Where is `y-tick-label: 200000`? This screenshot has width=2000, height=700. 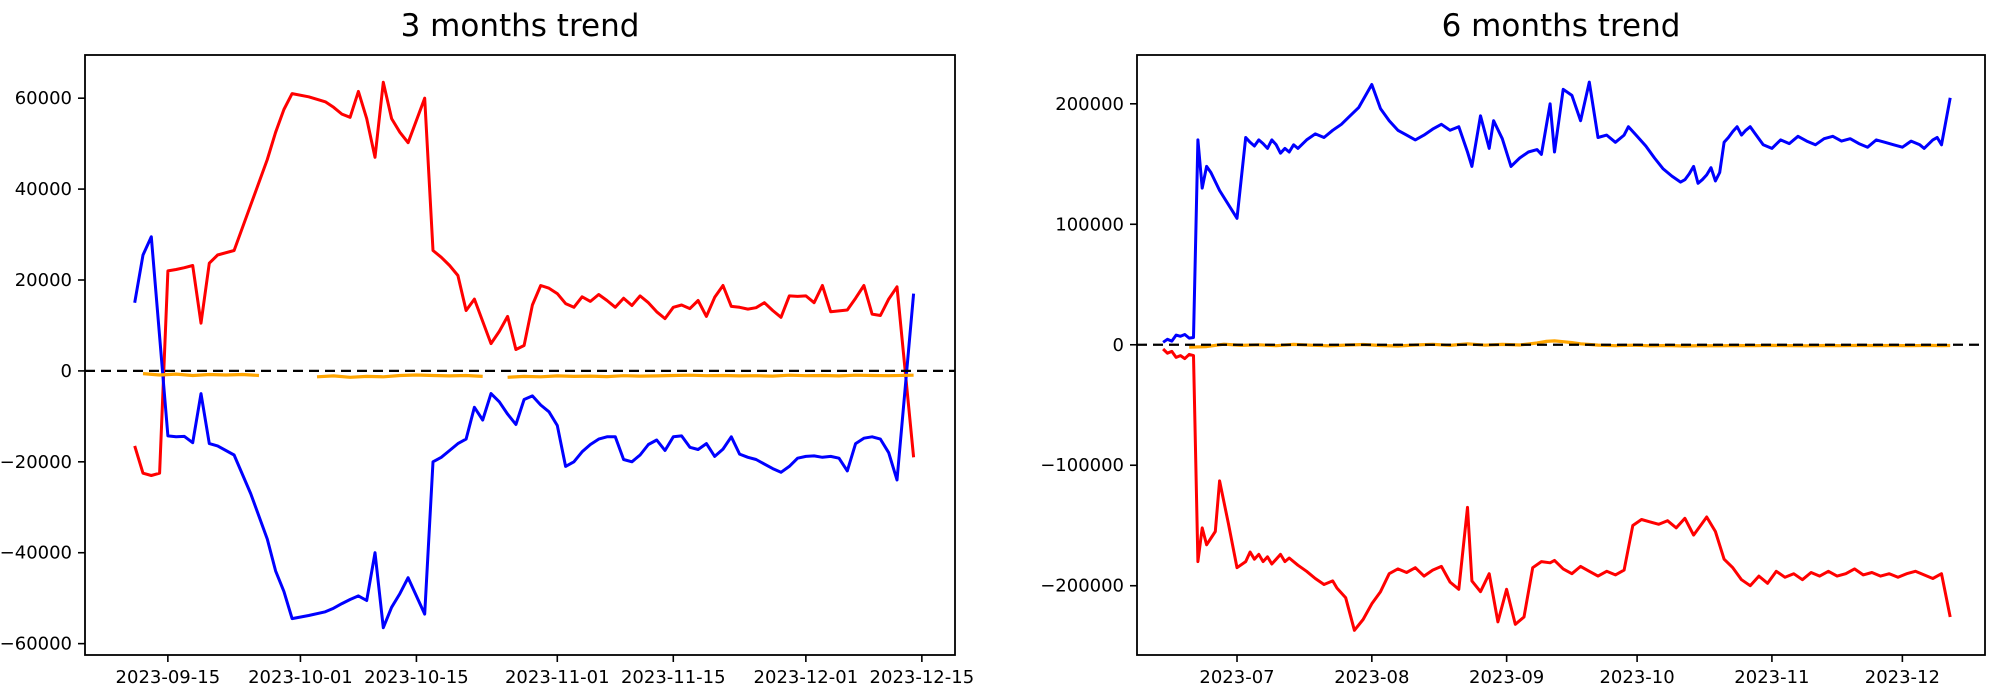 y-tick-label: 200000 is located at coordinates (1089, 104).